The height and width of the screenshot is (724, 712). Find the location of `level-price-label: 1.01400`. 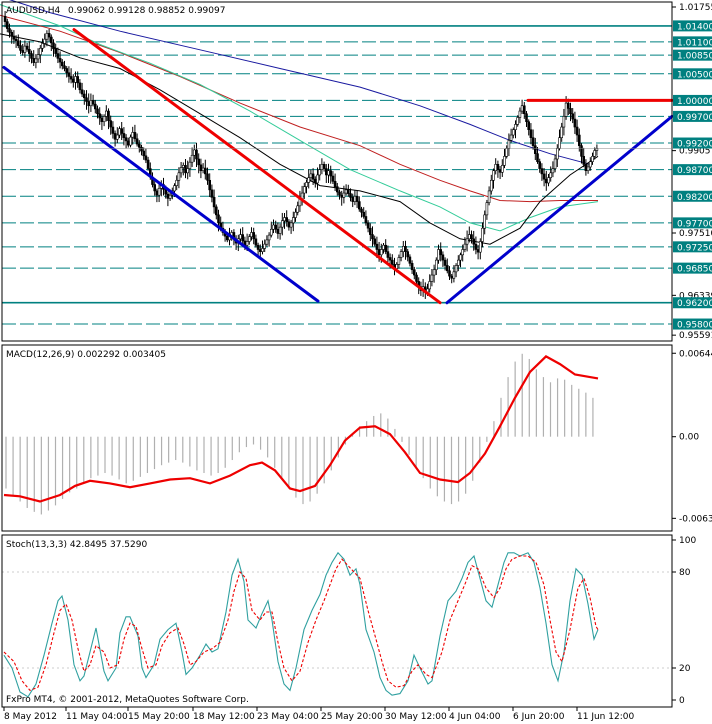

level-price-label: 1.01400 is located at coordinates (694, 27).